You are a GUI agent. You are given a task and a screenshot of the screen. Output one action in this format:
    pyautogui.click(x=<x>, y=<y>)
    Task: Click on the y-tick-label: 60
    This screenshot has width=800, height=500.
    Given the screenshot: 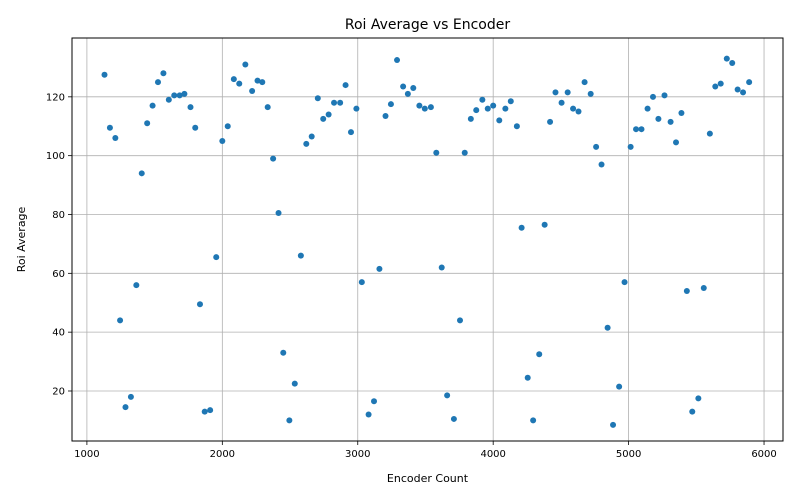 What is the action you would take?
    pyautogui.click(x=58, y=274)
    